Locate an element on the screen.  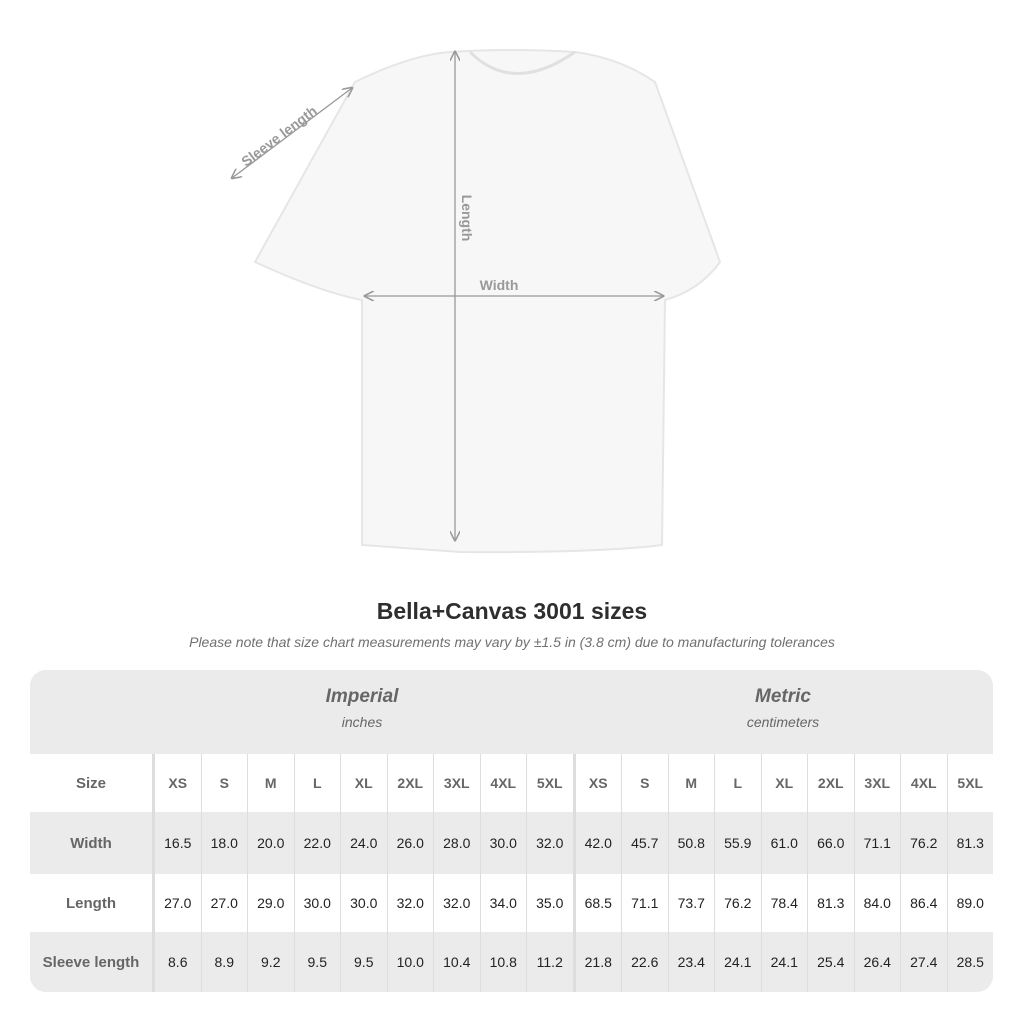
length-label: Length is located at coordinates (467, 218).